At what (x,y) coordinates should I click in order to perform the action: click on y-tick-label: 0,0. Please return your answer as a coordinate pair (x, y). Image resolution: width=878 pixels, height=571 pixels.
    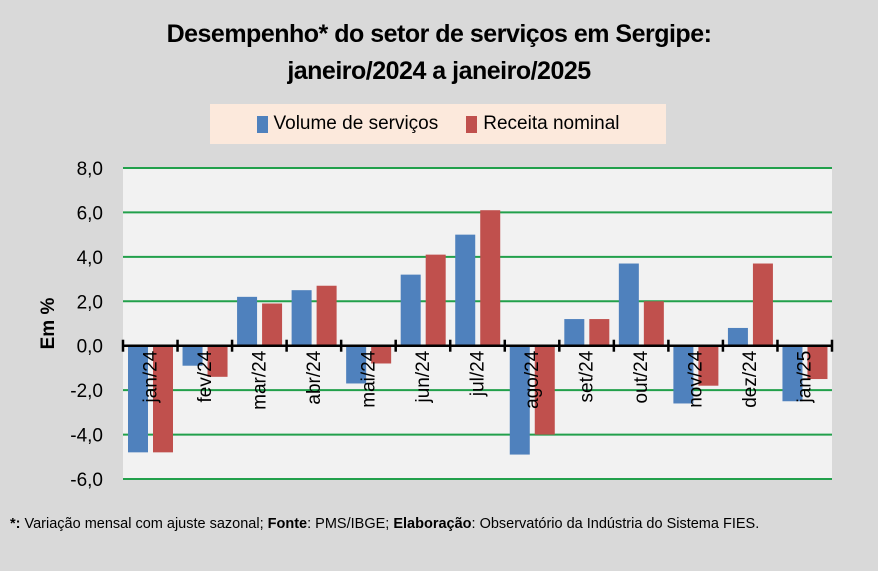
    Looking at the image, I should click on (90, 347).